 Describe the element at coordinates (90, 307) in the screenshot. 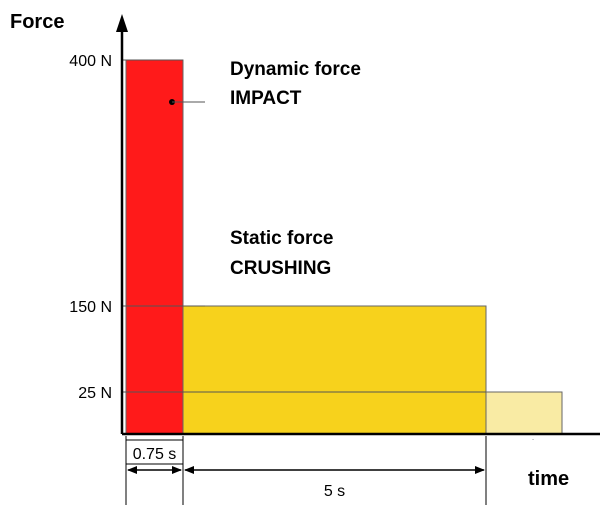

I see `y-tick-label-1: 150 N` at that location.